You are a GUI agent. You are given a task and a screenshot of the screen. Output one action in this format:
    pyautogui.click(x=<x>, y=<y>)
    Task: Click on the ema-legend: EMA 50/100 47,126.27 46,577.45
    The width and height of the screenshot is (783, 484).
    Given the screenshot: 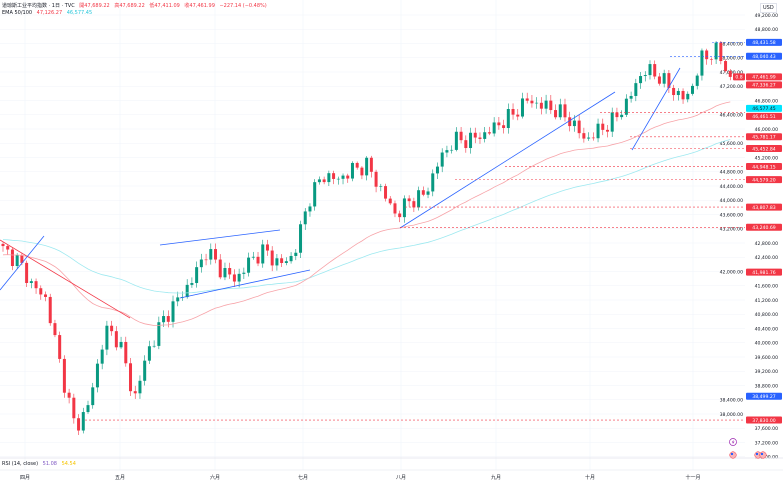 What is the action you would take?
    pyautogui.click(x=48, y=13)
    